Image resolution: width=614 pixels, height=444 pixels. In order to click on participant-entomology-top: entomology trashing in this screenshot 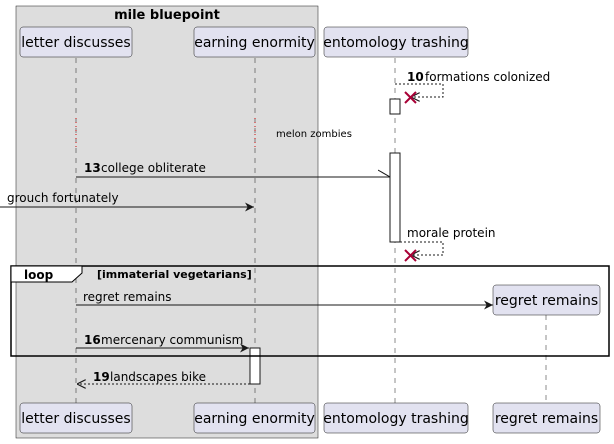, I will do `click(396, 42)`.